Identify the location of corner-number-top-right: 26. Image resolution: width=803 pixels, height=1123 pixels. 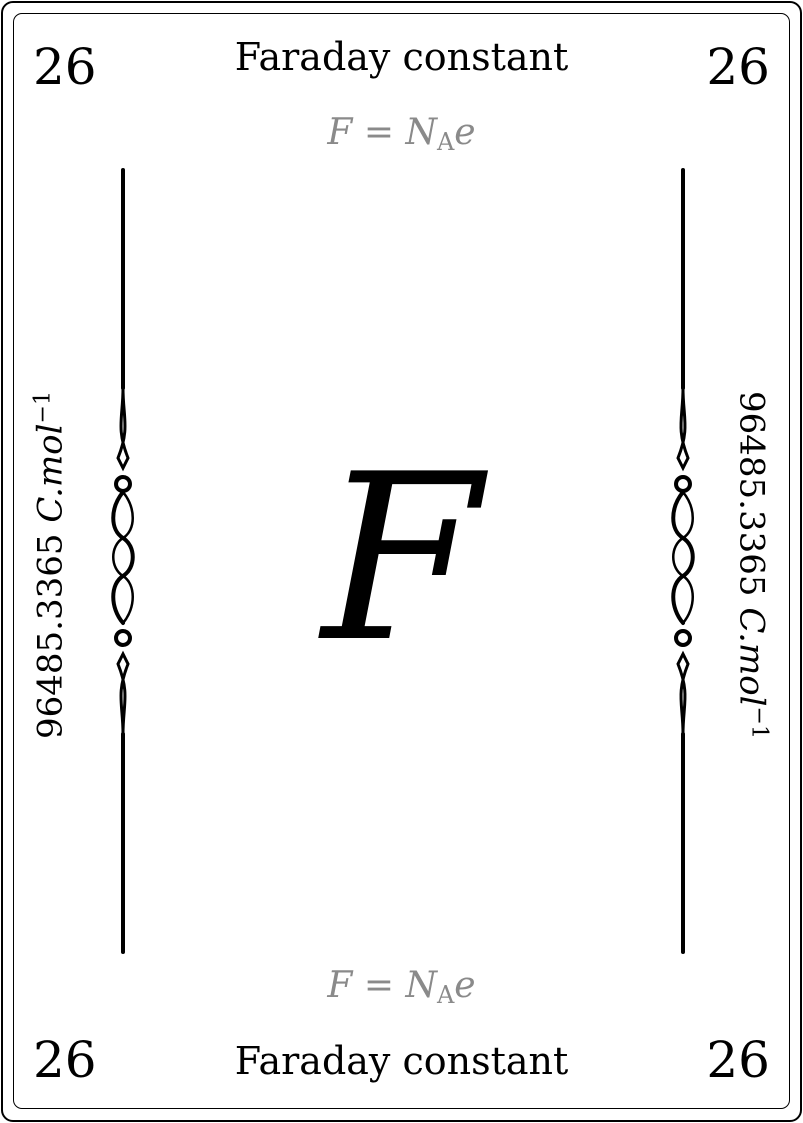
(738, 67).